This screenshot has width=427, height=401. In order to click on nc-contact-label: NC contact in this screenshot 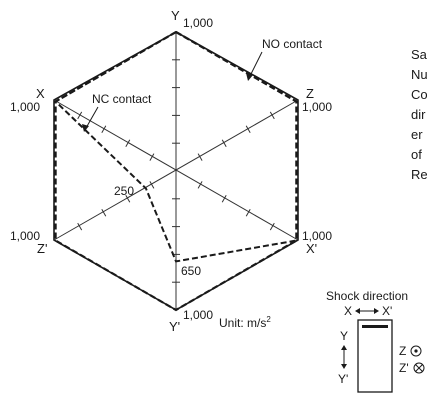, I will do `click(122, 99)`.